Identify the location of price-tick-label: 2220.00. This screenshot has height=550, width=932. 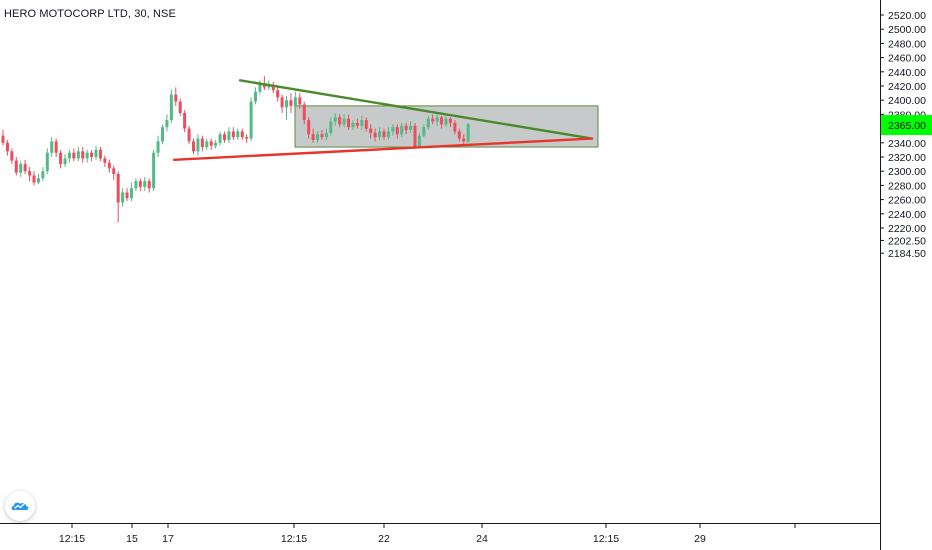
(907, 229).